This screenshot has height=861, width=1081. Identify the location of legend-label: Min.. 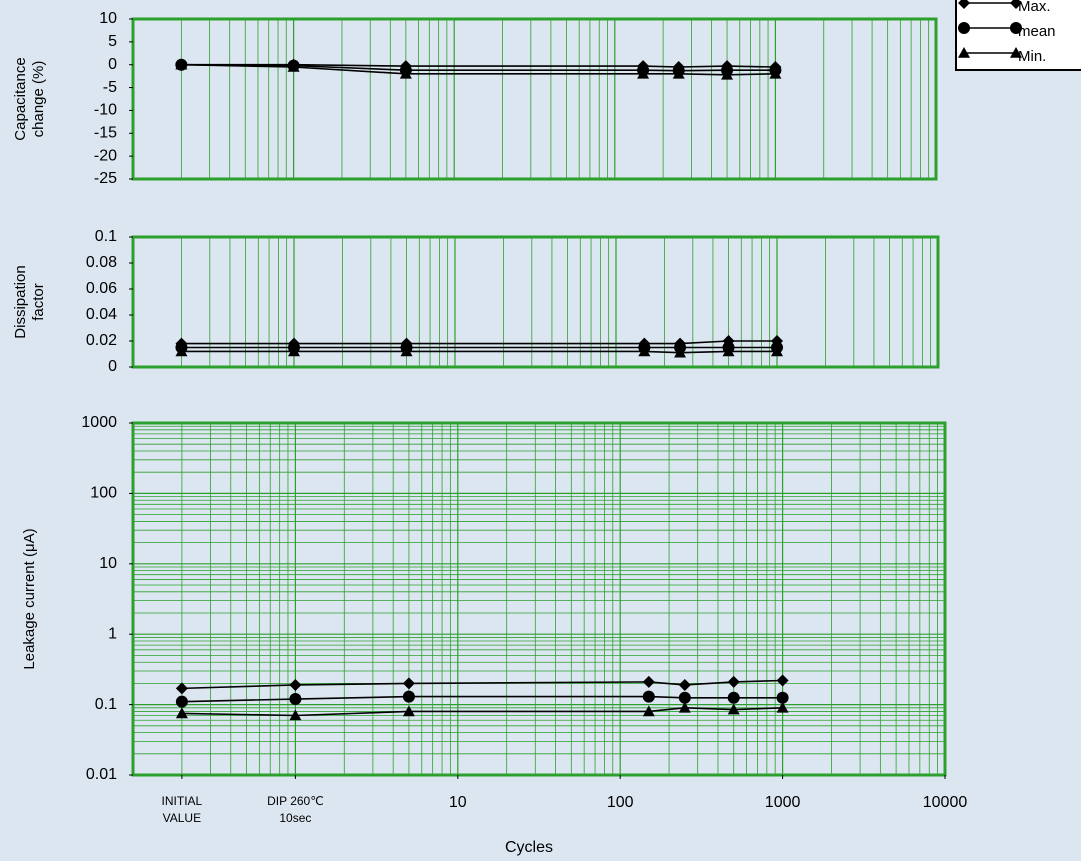
(1032, 56).